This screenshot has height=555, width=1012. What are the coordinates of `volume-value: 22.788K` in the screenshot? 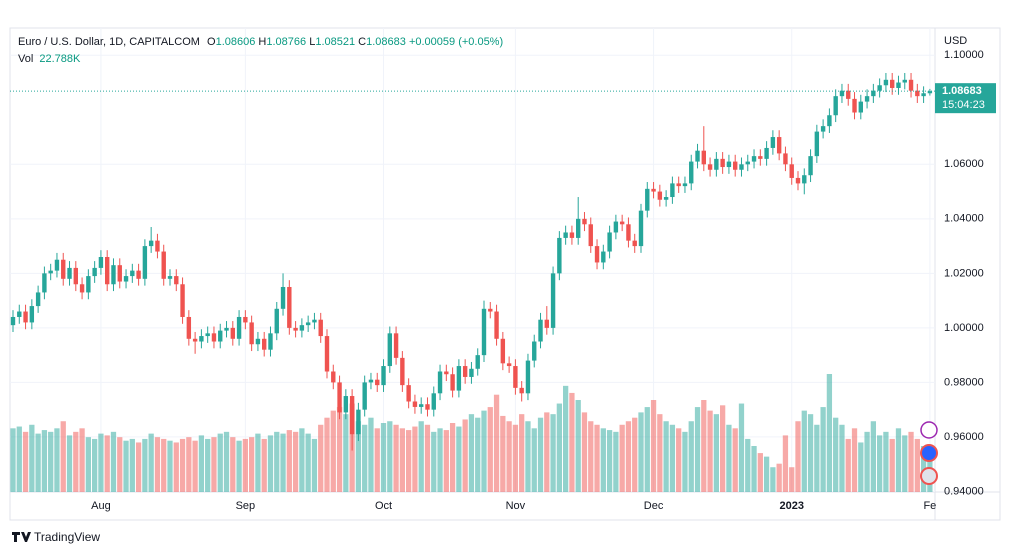 It's located at (60, 59).